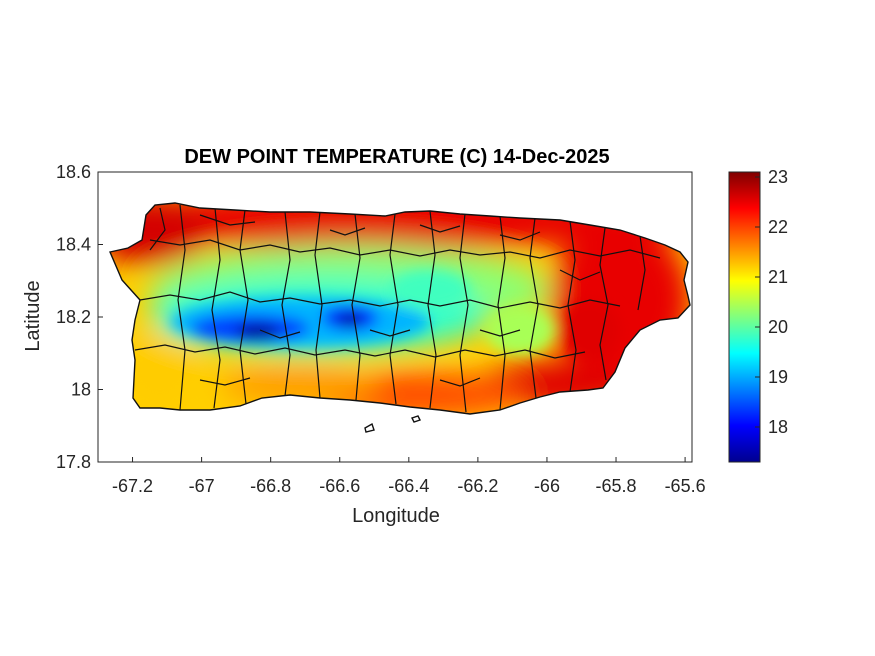 This screenshot has width=875, height=656. Describe the element at coordinates (81, 390) in the screenshot. I see `y-tick-label: 18` at that location.